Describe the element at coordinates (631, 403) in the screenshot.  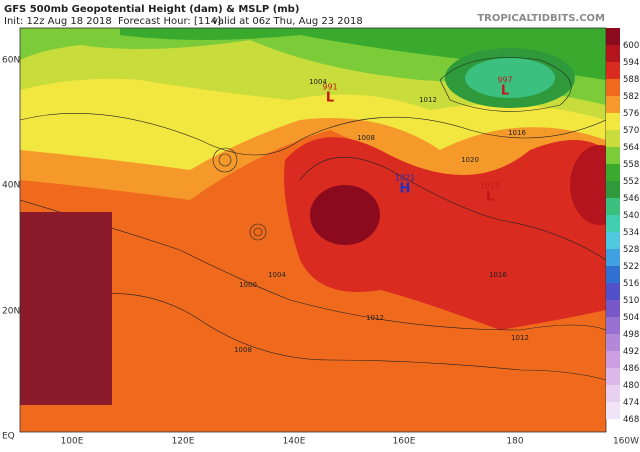
I see `colorbar-label: 474` at that location.